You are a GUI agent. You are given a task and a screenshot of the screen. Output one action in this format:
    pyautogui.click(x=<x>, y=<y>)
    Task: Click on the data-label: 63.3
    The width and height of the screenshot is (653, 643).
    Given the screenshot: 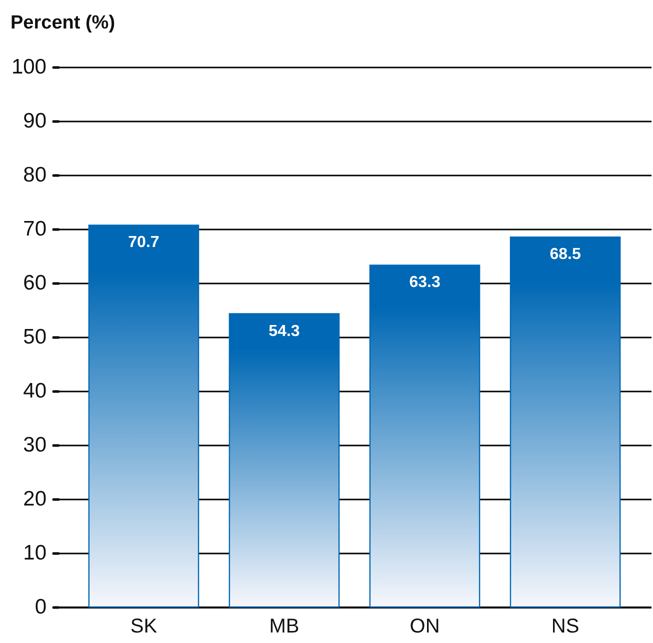 What is the action you would take?
    pyautogui.click(x=424, y=283)
    